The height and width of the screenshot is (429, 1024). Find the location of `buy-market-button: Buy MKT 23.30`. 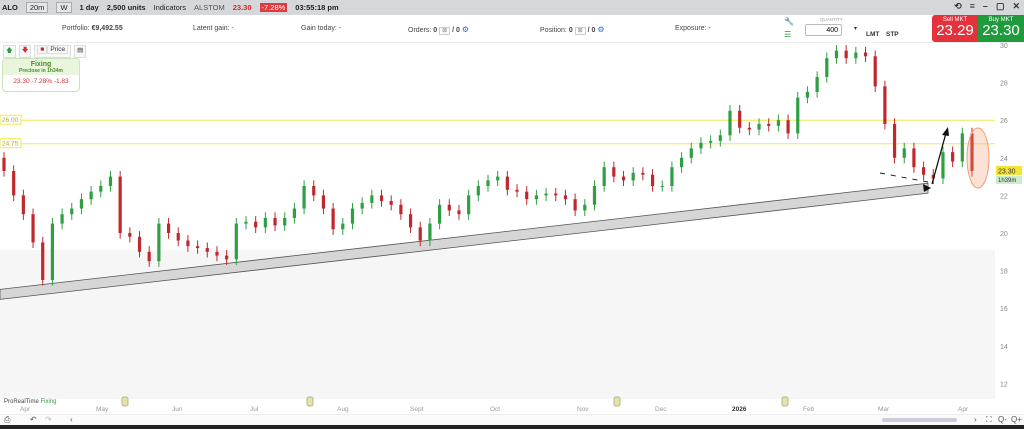

buy-market-button: Buy MKT 23.30 is located at coordinates (1001, 28).